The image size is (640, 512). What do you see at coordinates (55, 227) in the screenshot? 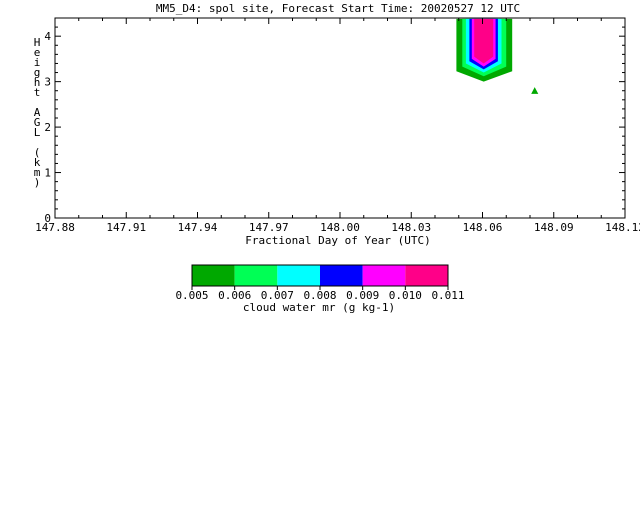
I see `x-tick-label: 147.88` at bounding box center [55, 227].